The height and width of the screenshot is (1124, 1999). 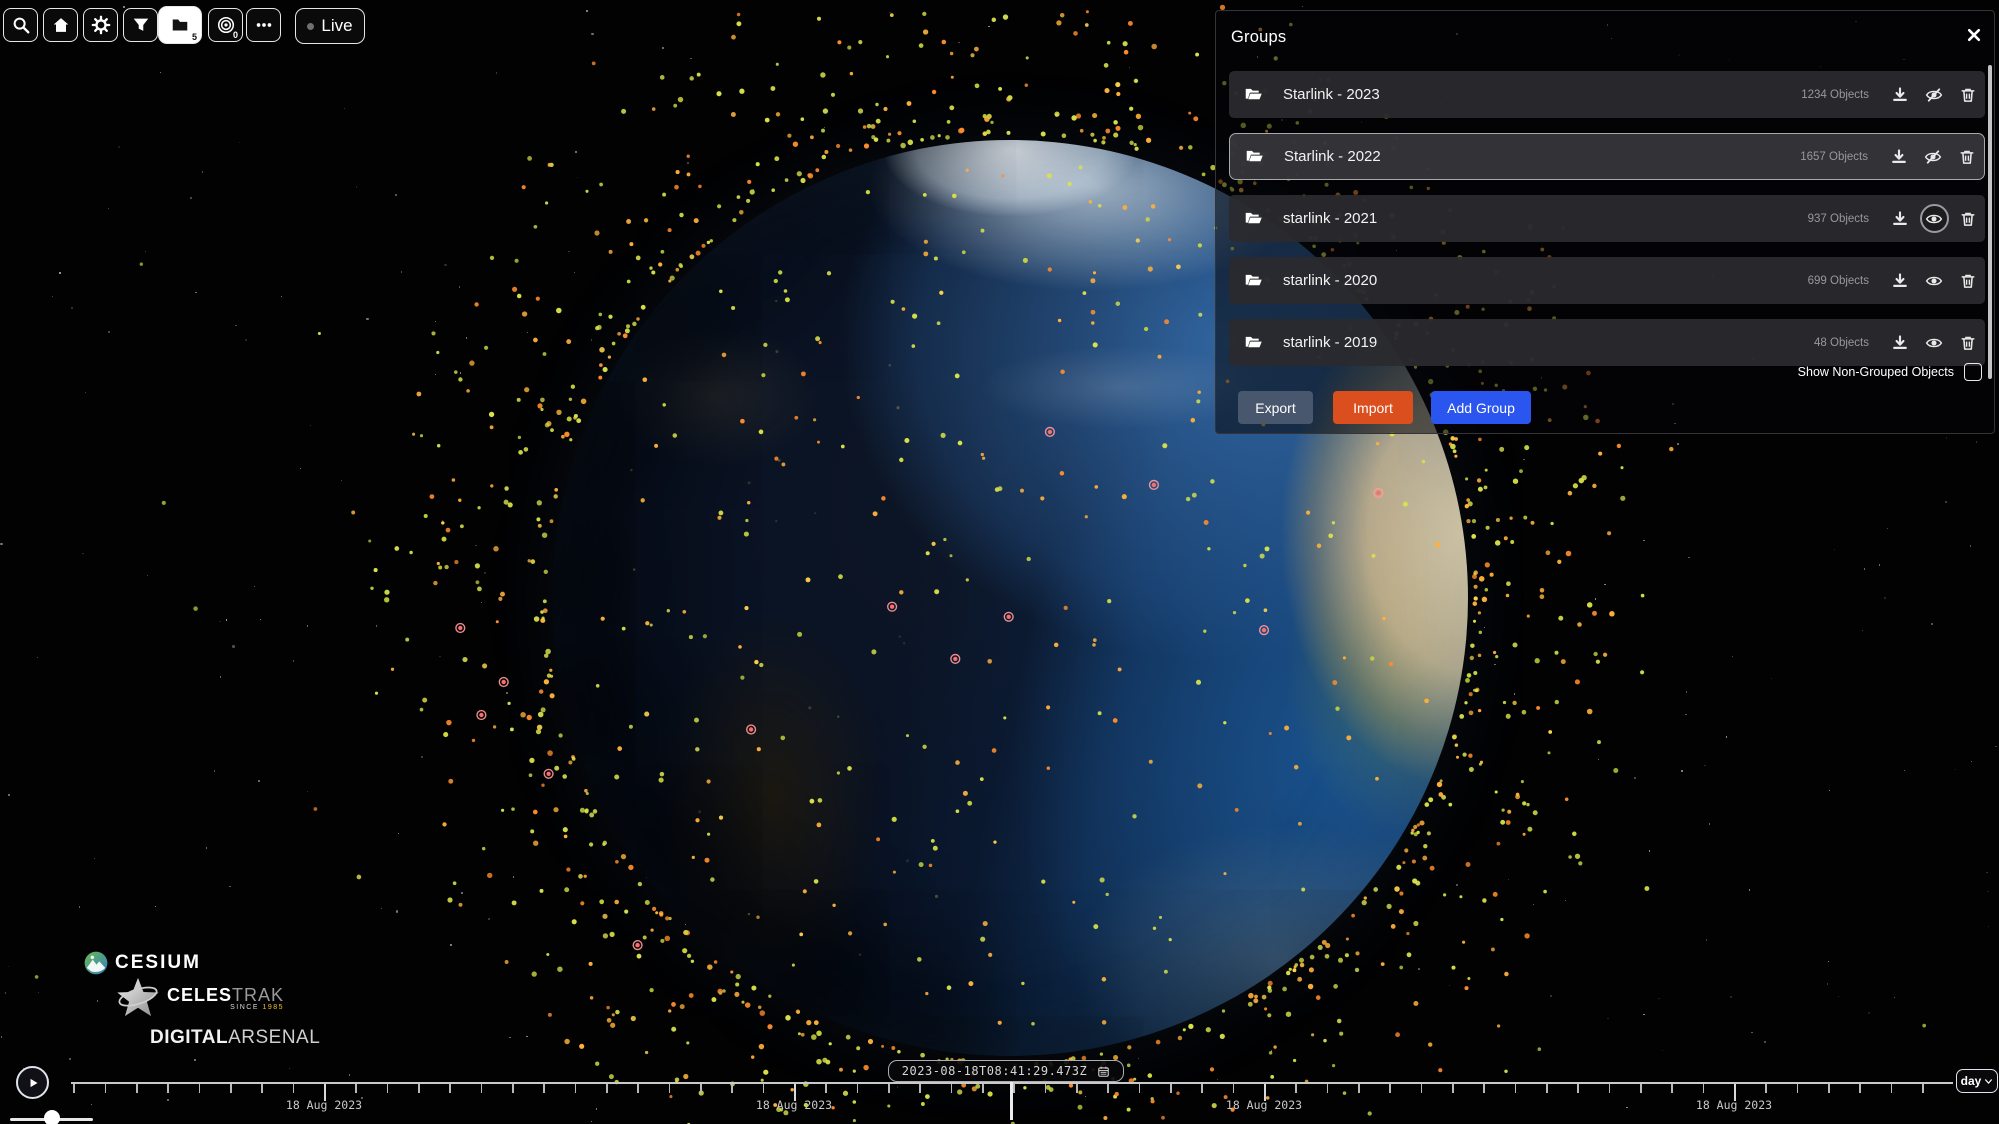 I want to click on toolbar-groups-button: 5, so click(x=180, y=25).